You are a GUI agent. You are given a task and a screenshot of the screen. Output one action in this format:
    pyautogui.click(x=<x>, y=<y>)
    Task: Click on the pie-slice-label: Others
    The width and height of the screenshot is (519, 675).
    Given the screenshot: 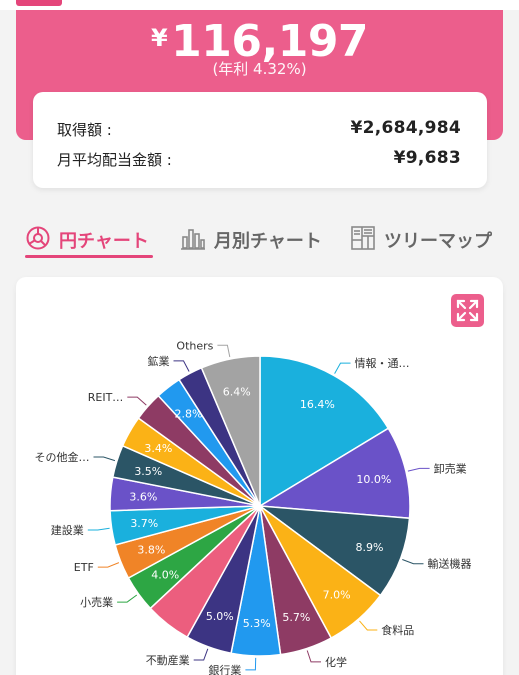 What is the action you would take?
    pyautogui.click(x=194, y=345)
    